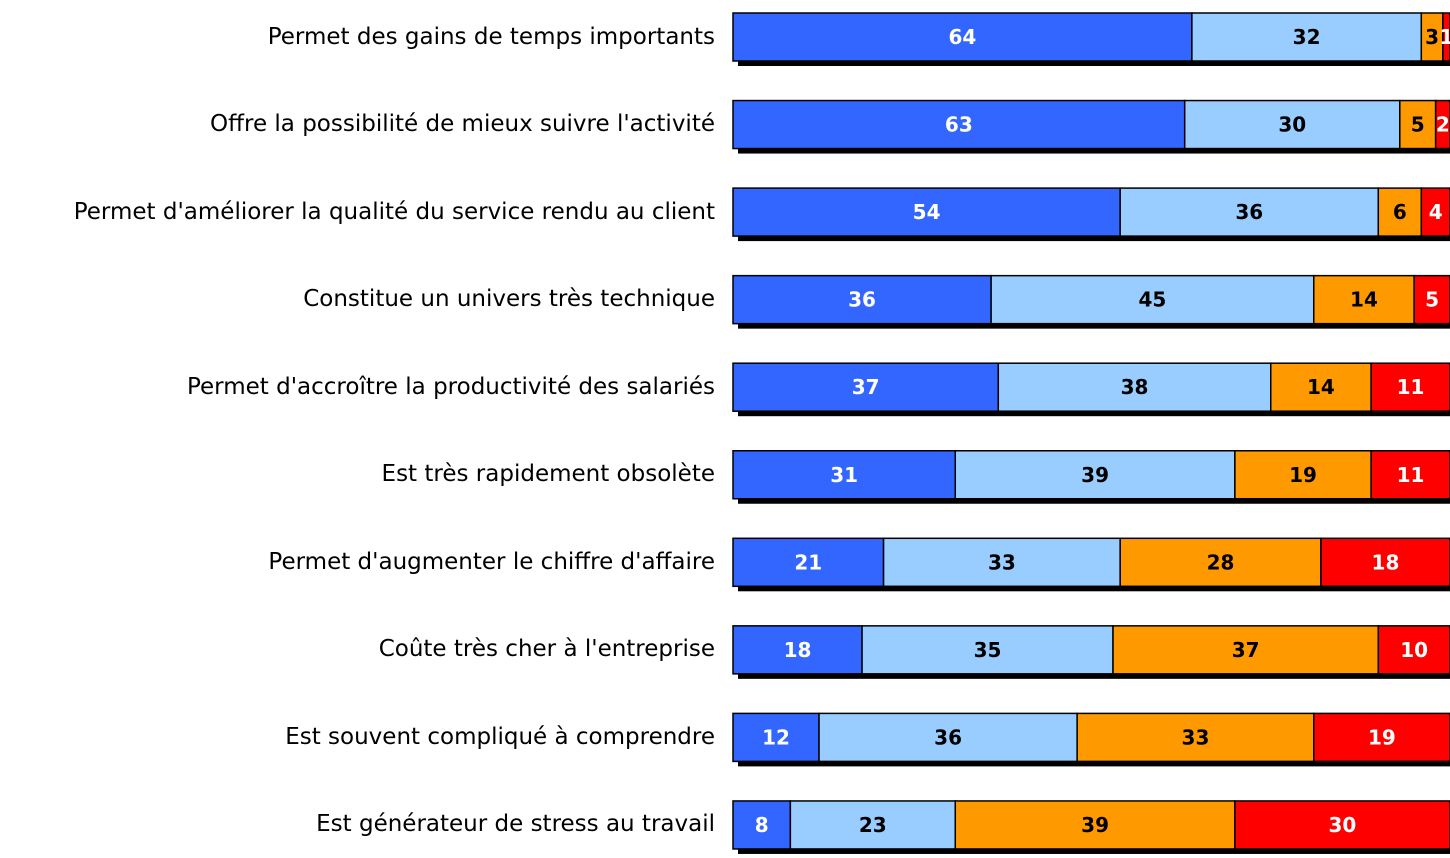 The image size is (1450, 858). Describe the element at coordinates (762, 825) in the screenshot. I see `data-label: 8` at that location.